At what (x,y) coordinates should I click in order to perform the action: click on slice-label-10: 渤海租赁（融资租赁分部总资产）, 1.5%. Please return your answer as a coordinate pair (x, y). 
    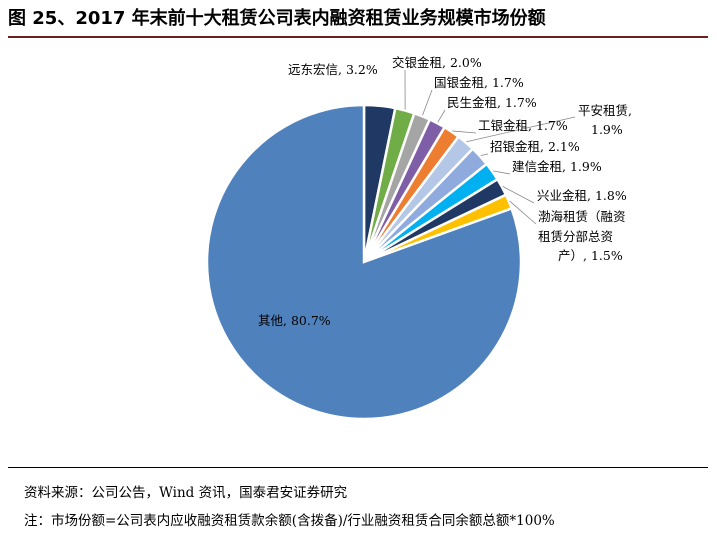
    Looking at the image, I should click on (582, 236).